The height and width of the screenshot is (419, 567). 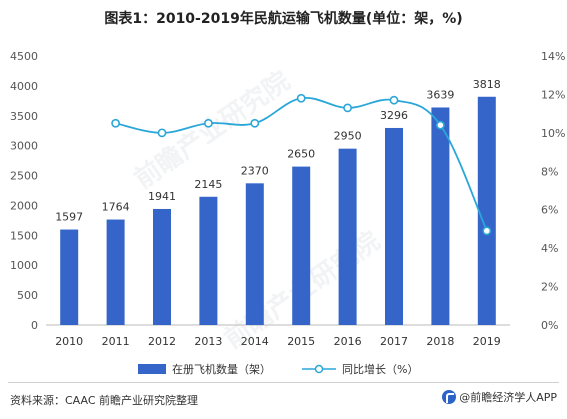 I want to click on left-axis: 0 500 1000 1500 2000 2500 3000 3500 4000 4500, so click(x=24, y=191).